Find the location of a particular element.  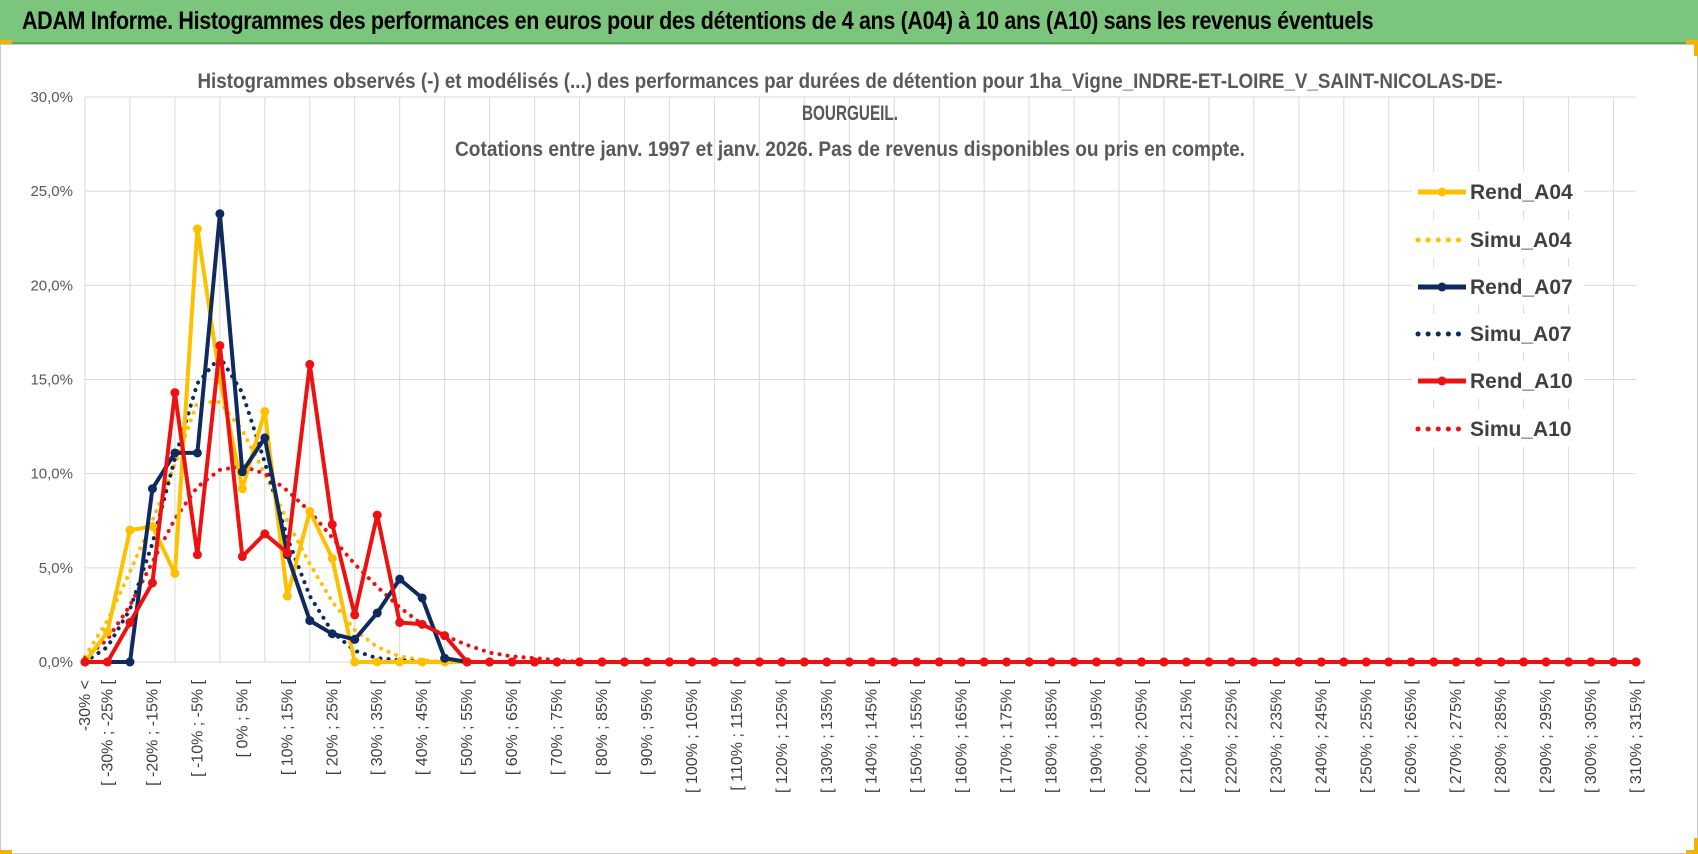

x-tick-label: [ 70% ; 75% [ is located at coordinates (557, 727).